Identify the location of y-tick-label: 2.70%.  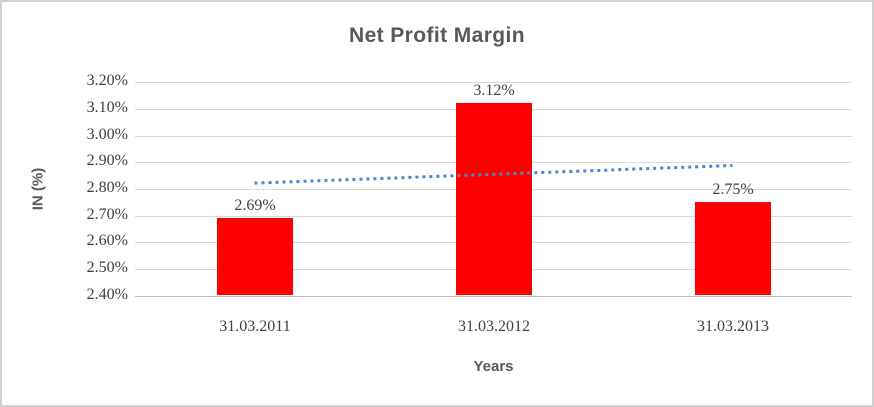
(107, 214).